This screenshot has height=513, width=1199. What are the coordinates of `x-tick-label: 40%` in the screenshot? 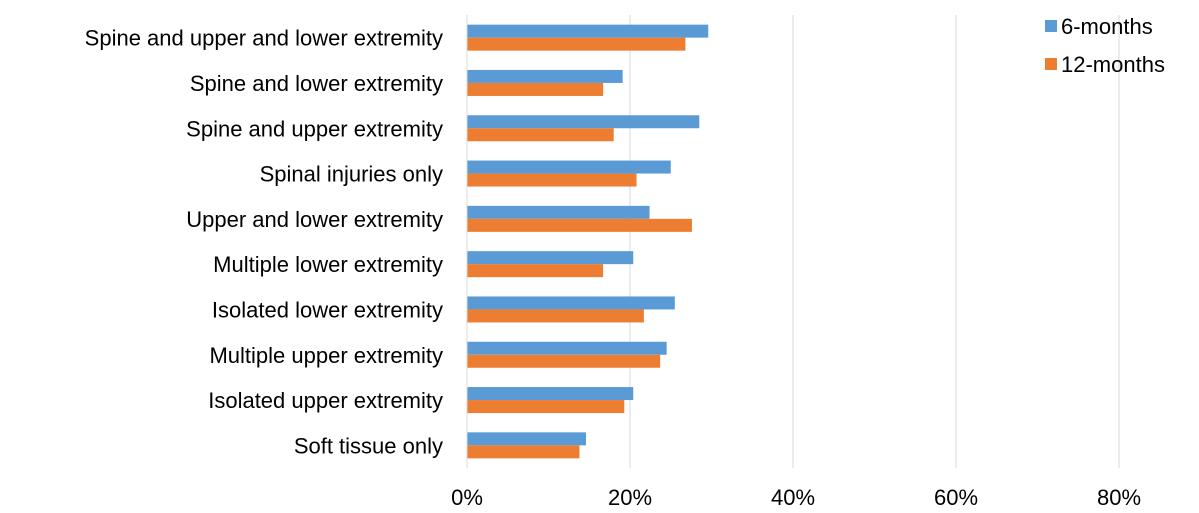 It's located at (793, 497).